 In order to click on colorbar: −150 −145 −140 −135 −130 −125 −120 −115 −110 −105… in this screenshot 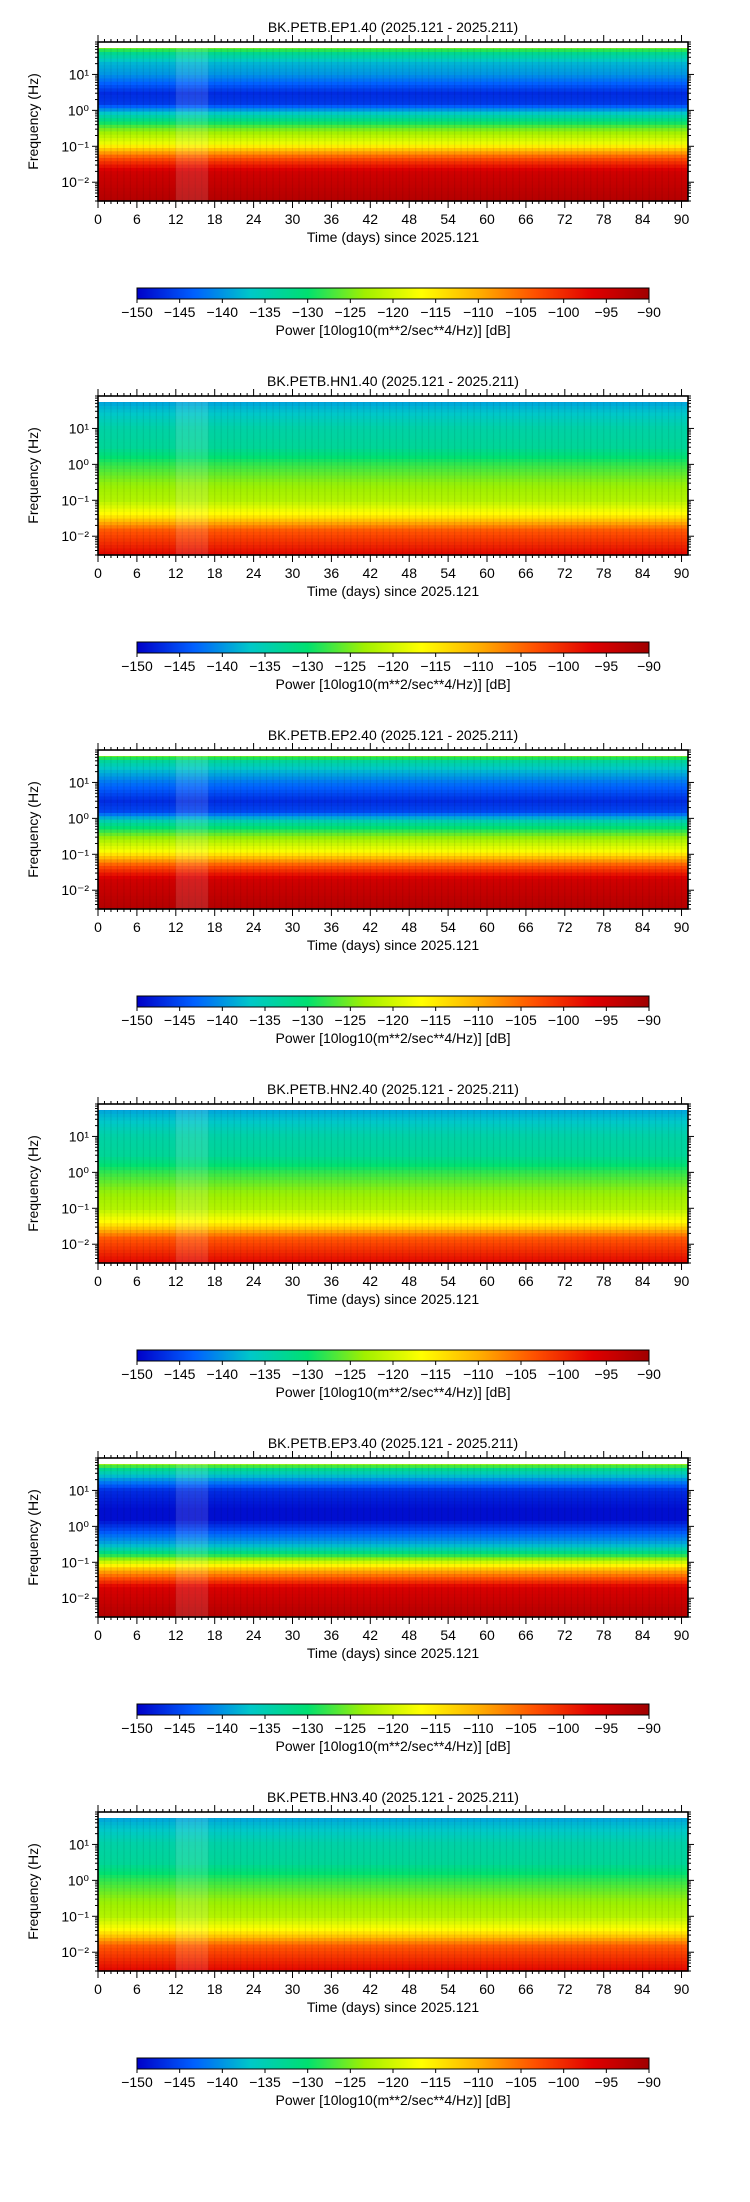, I will do `click(391, 1020)`.